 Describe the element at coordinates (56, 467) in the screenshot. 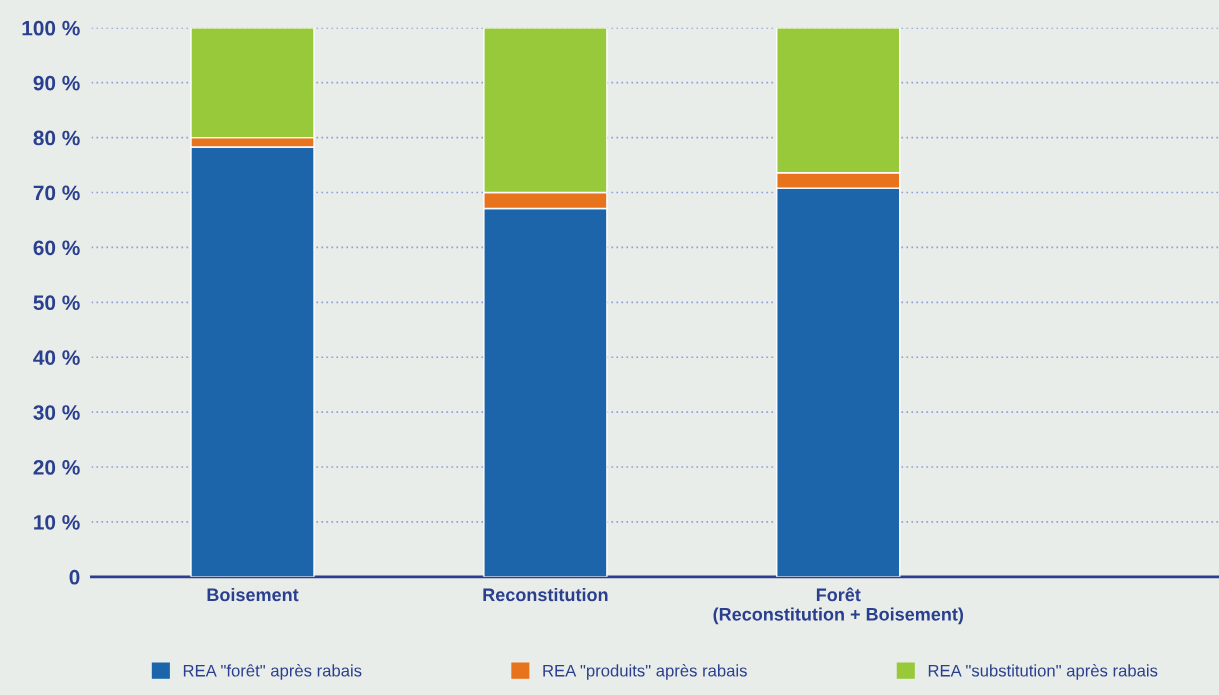

I see `y-tick-label: 20 %` at that location.